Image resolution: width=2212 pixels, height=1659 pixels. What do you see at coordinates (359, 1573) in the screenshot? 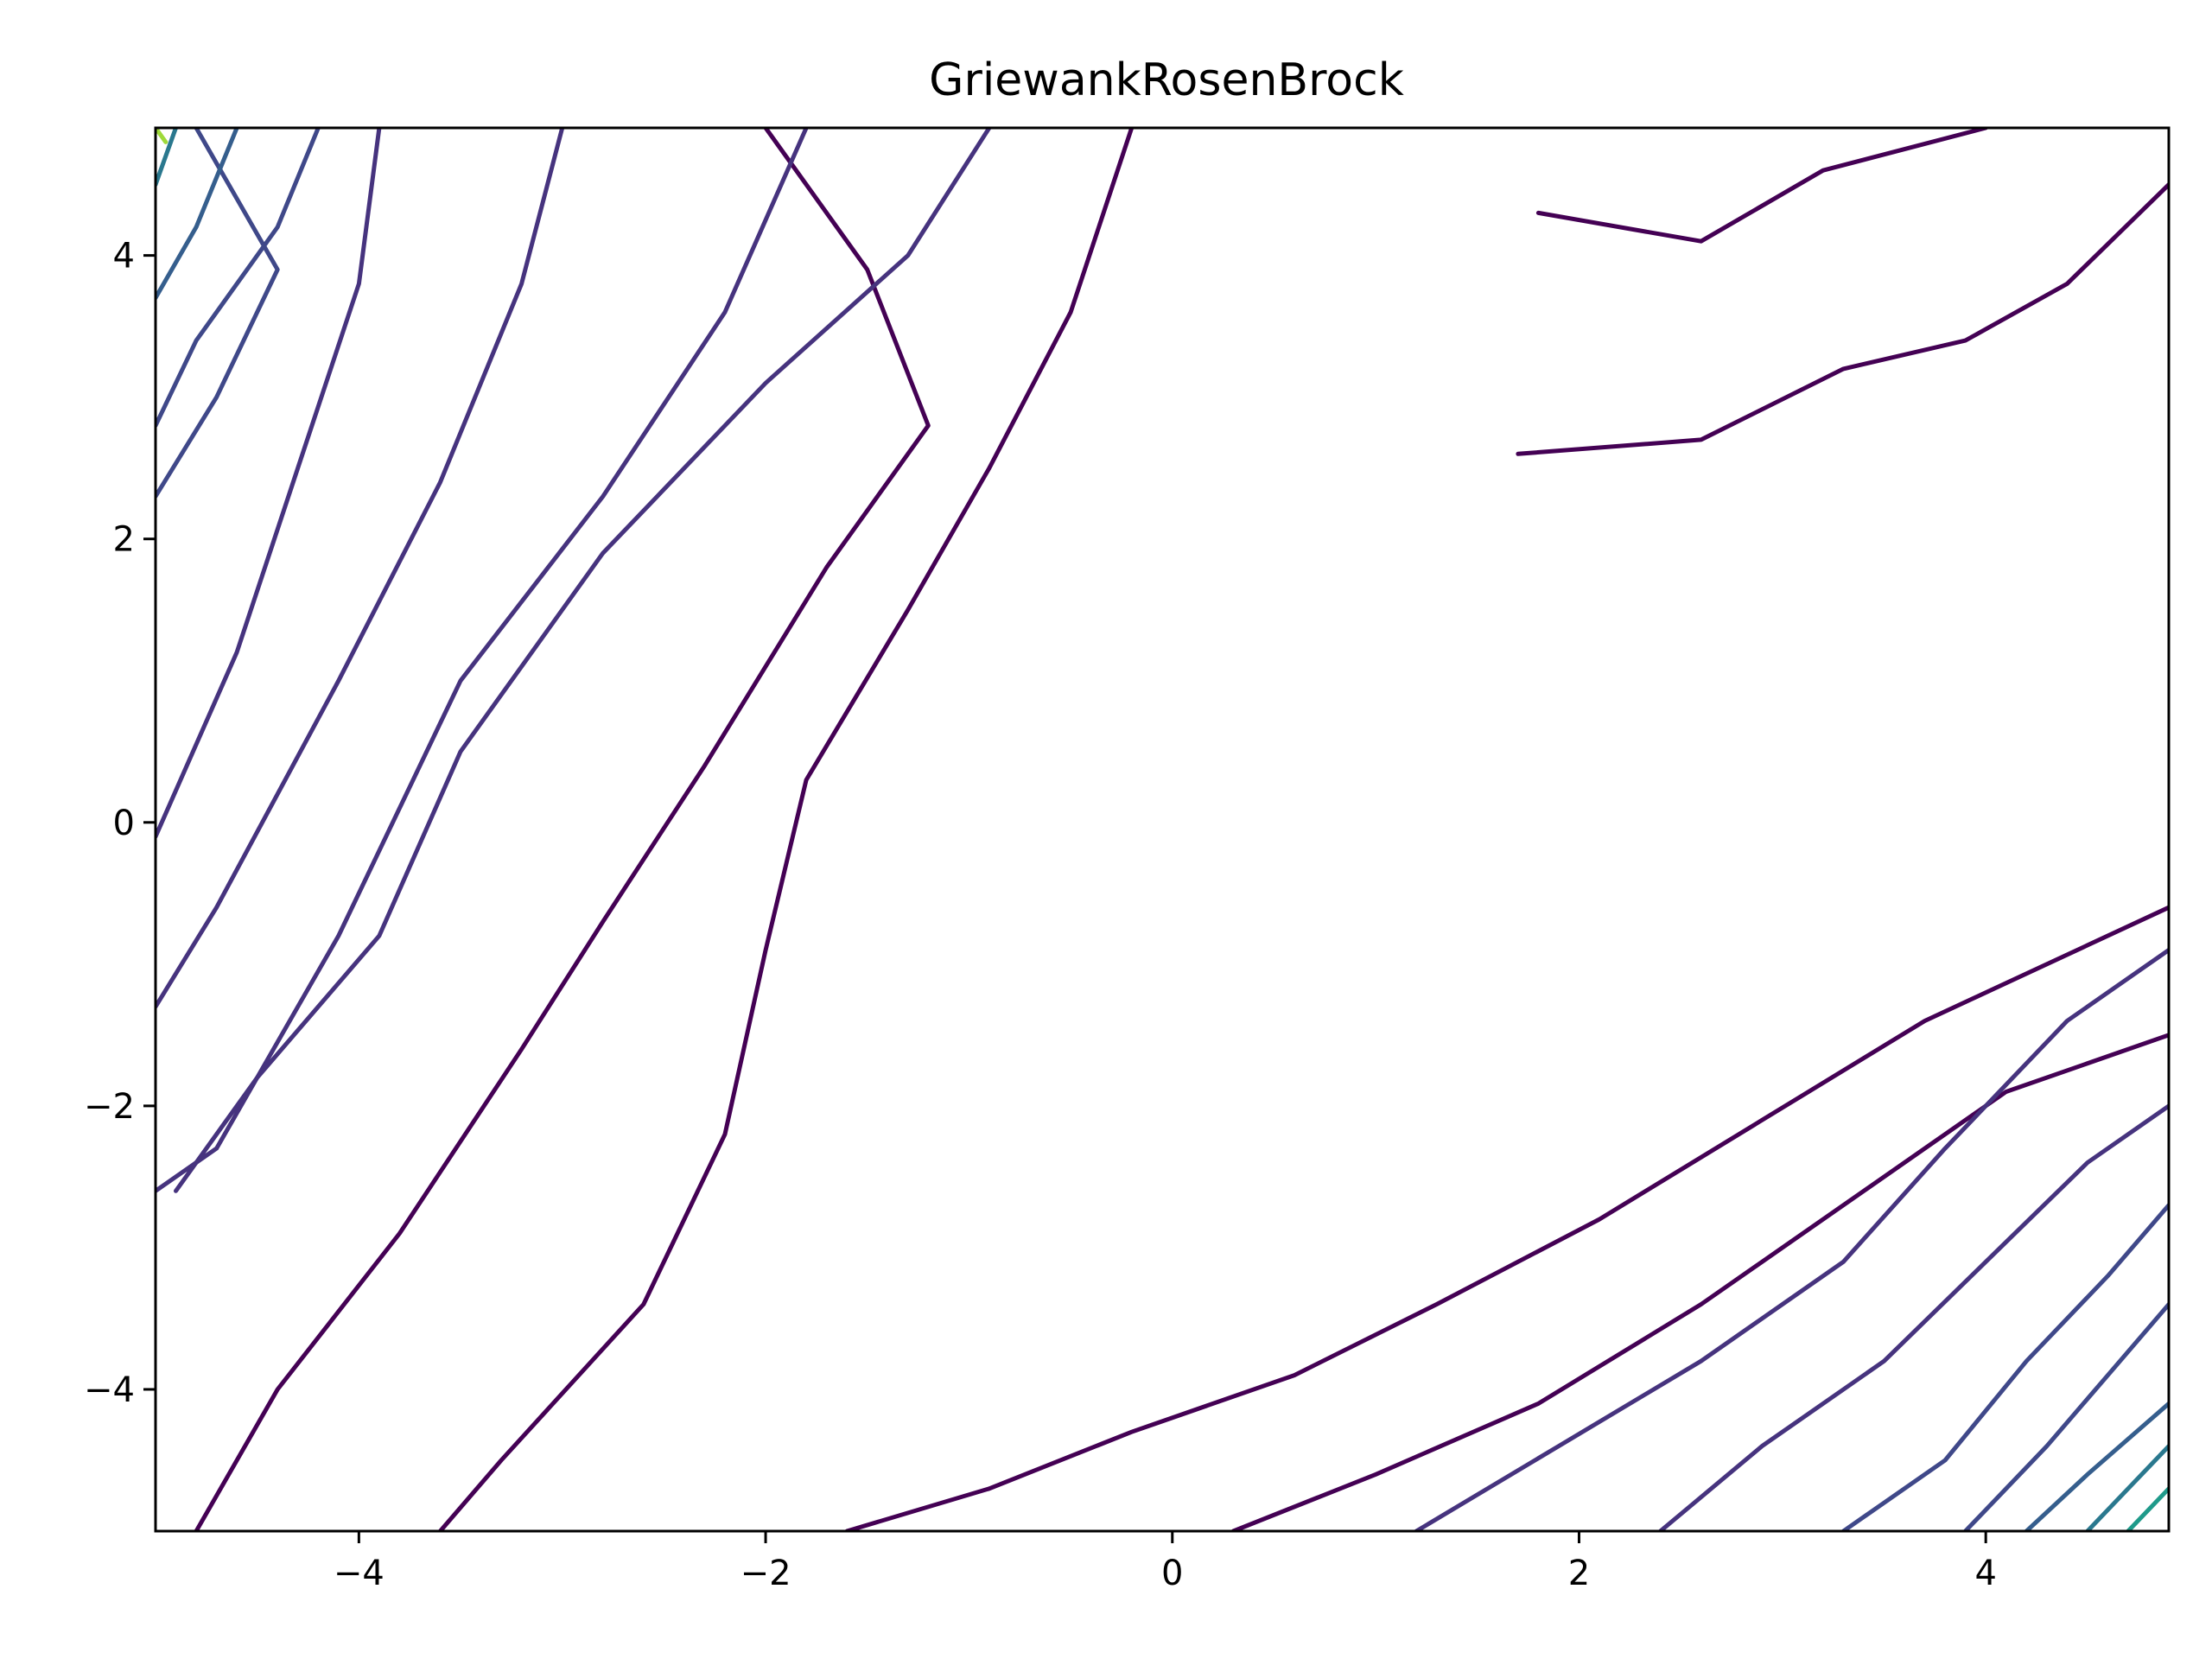
I see `x-tick-label: −4` at bounding box center [359, 1573].